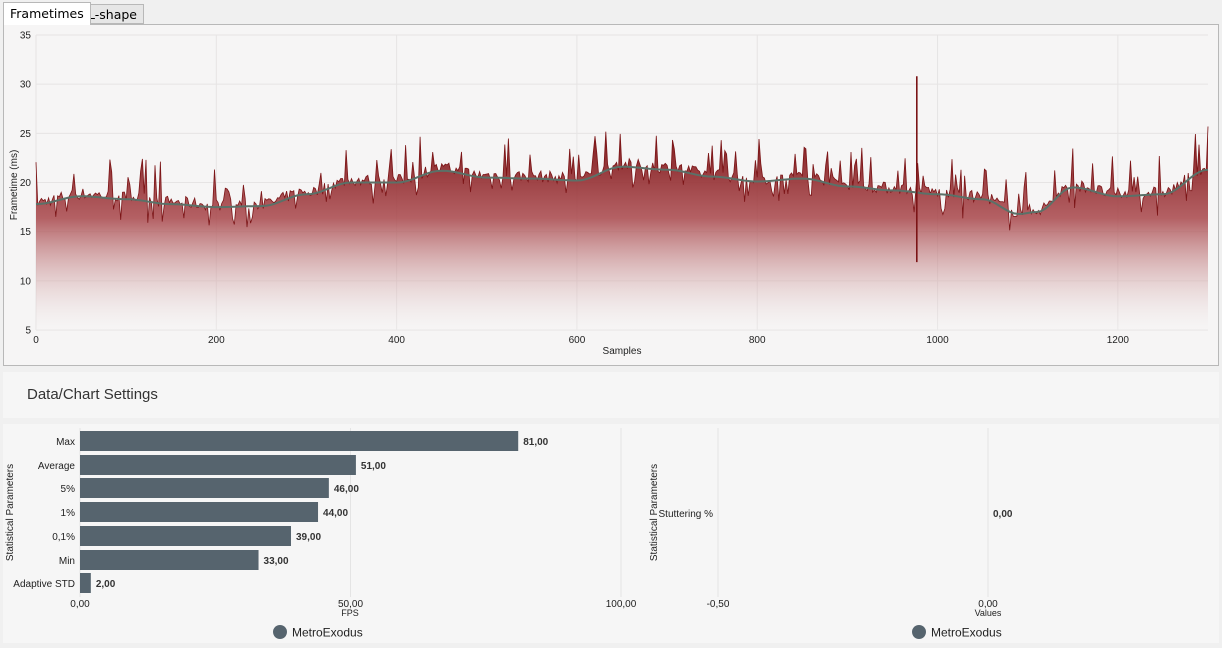 This screenshot has width=1222, height=648. Describe the element at coordinates (535, 442) in the screenshot. I see `stat-value-label: 81,00` at that location.